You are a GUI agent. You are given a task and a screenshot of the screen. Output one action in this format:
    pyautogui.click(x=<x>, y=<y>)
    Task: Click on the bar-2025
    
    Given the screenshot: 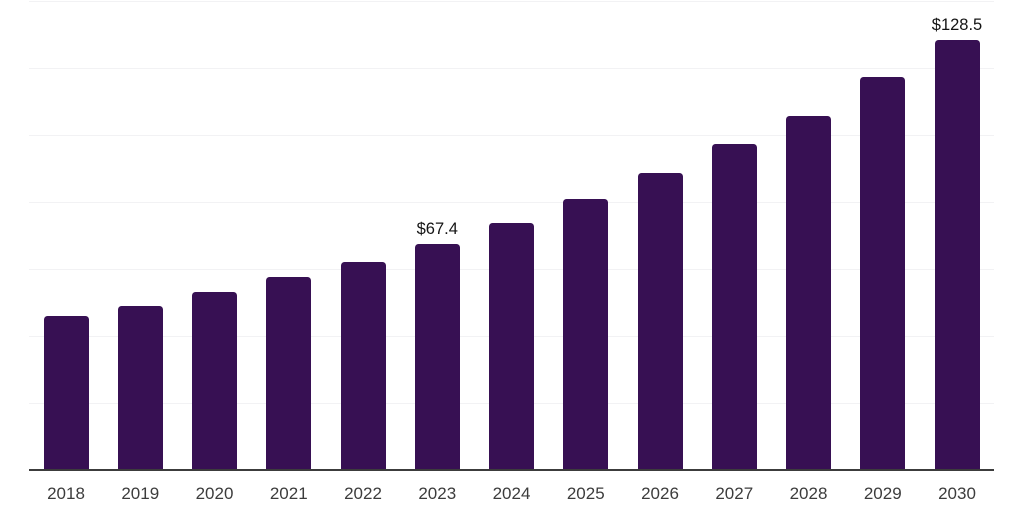 What is the action you would take?
    pyautogui.click(x=586, y=334)
    